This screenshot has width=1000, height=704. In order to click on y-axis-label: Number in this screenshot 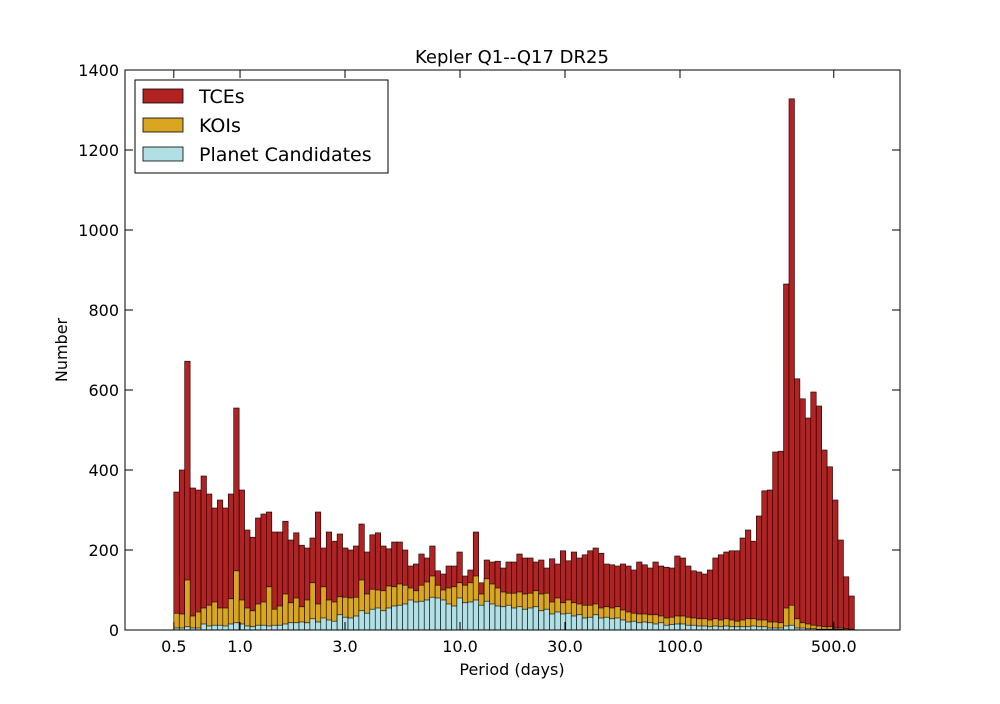, I will do `click(61, 349)`.